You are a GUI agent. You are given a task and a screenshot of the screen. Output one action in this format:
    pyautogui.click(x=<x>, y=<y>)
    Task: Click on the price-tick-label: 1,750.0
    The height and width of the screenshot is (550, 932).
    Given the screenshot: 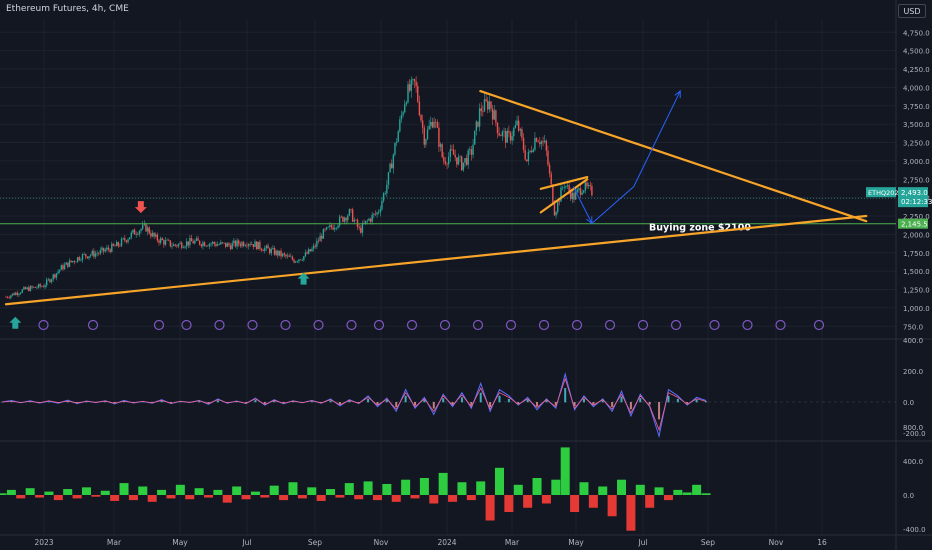 What is the action you would take?
    pyautogui.click(x=916, y=254)
    